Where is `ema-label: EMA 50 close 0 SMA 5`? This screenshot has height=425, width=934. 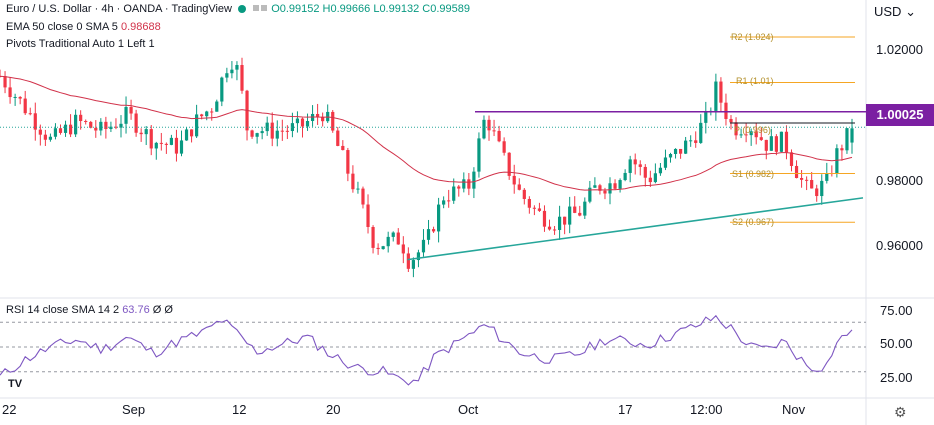
ema-label: EMA 50 close 0 SMA 5 is located at coordinates (62, 27).